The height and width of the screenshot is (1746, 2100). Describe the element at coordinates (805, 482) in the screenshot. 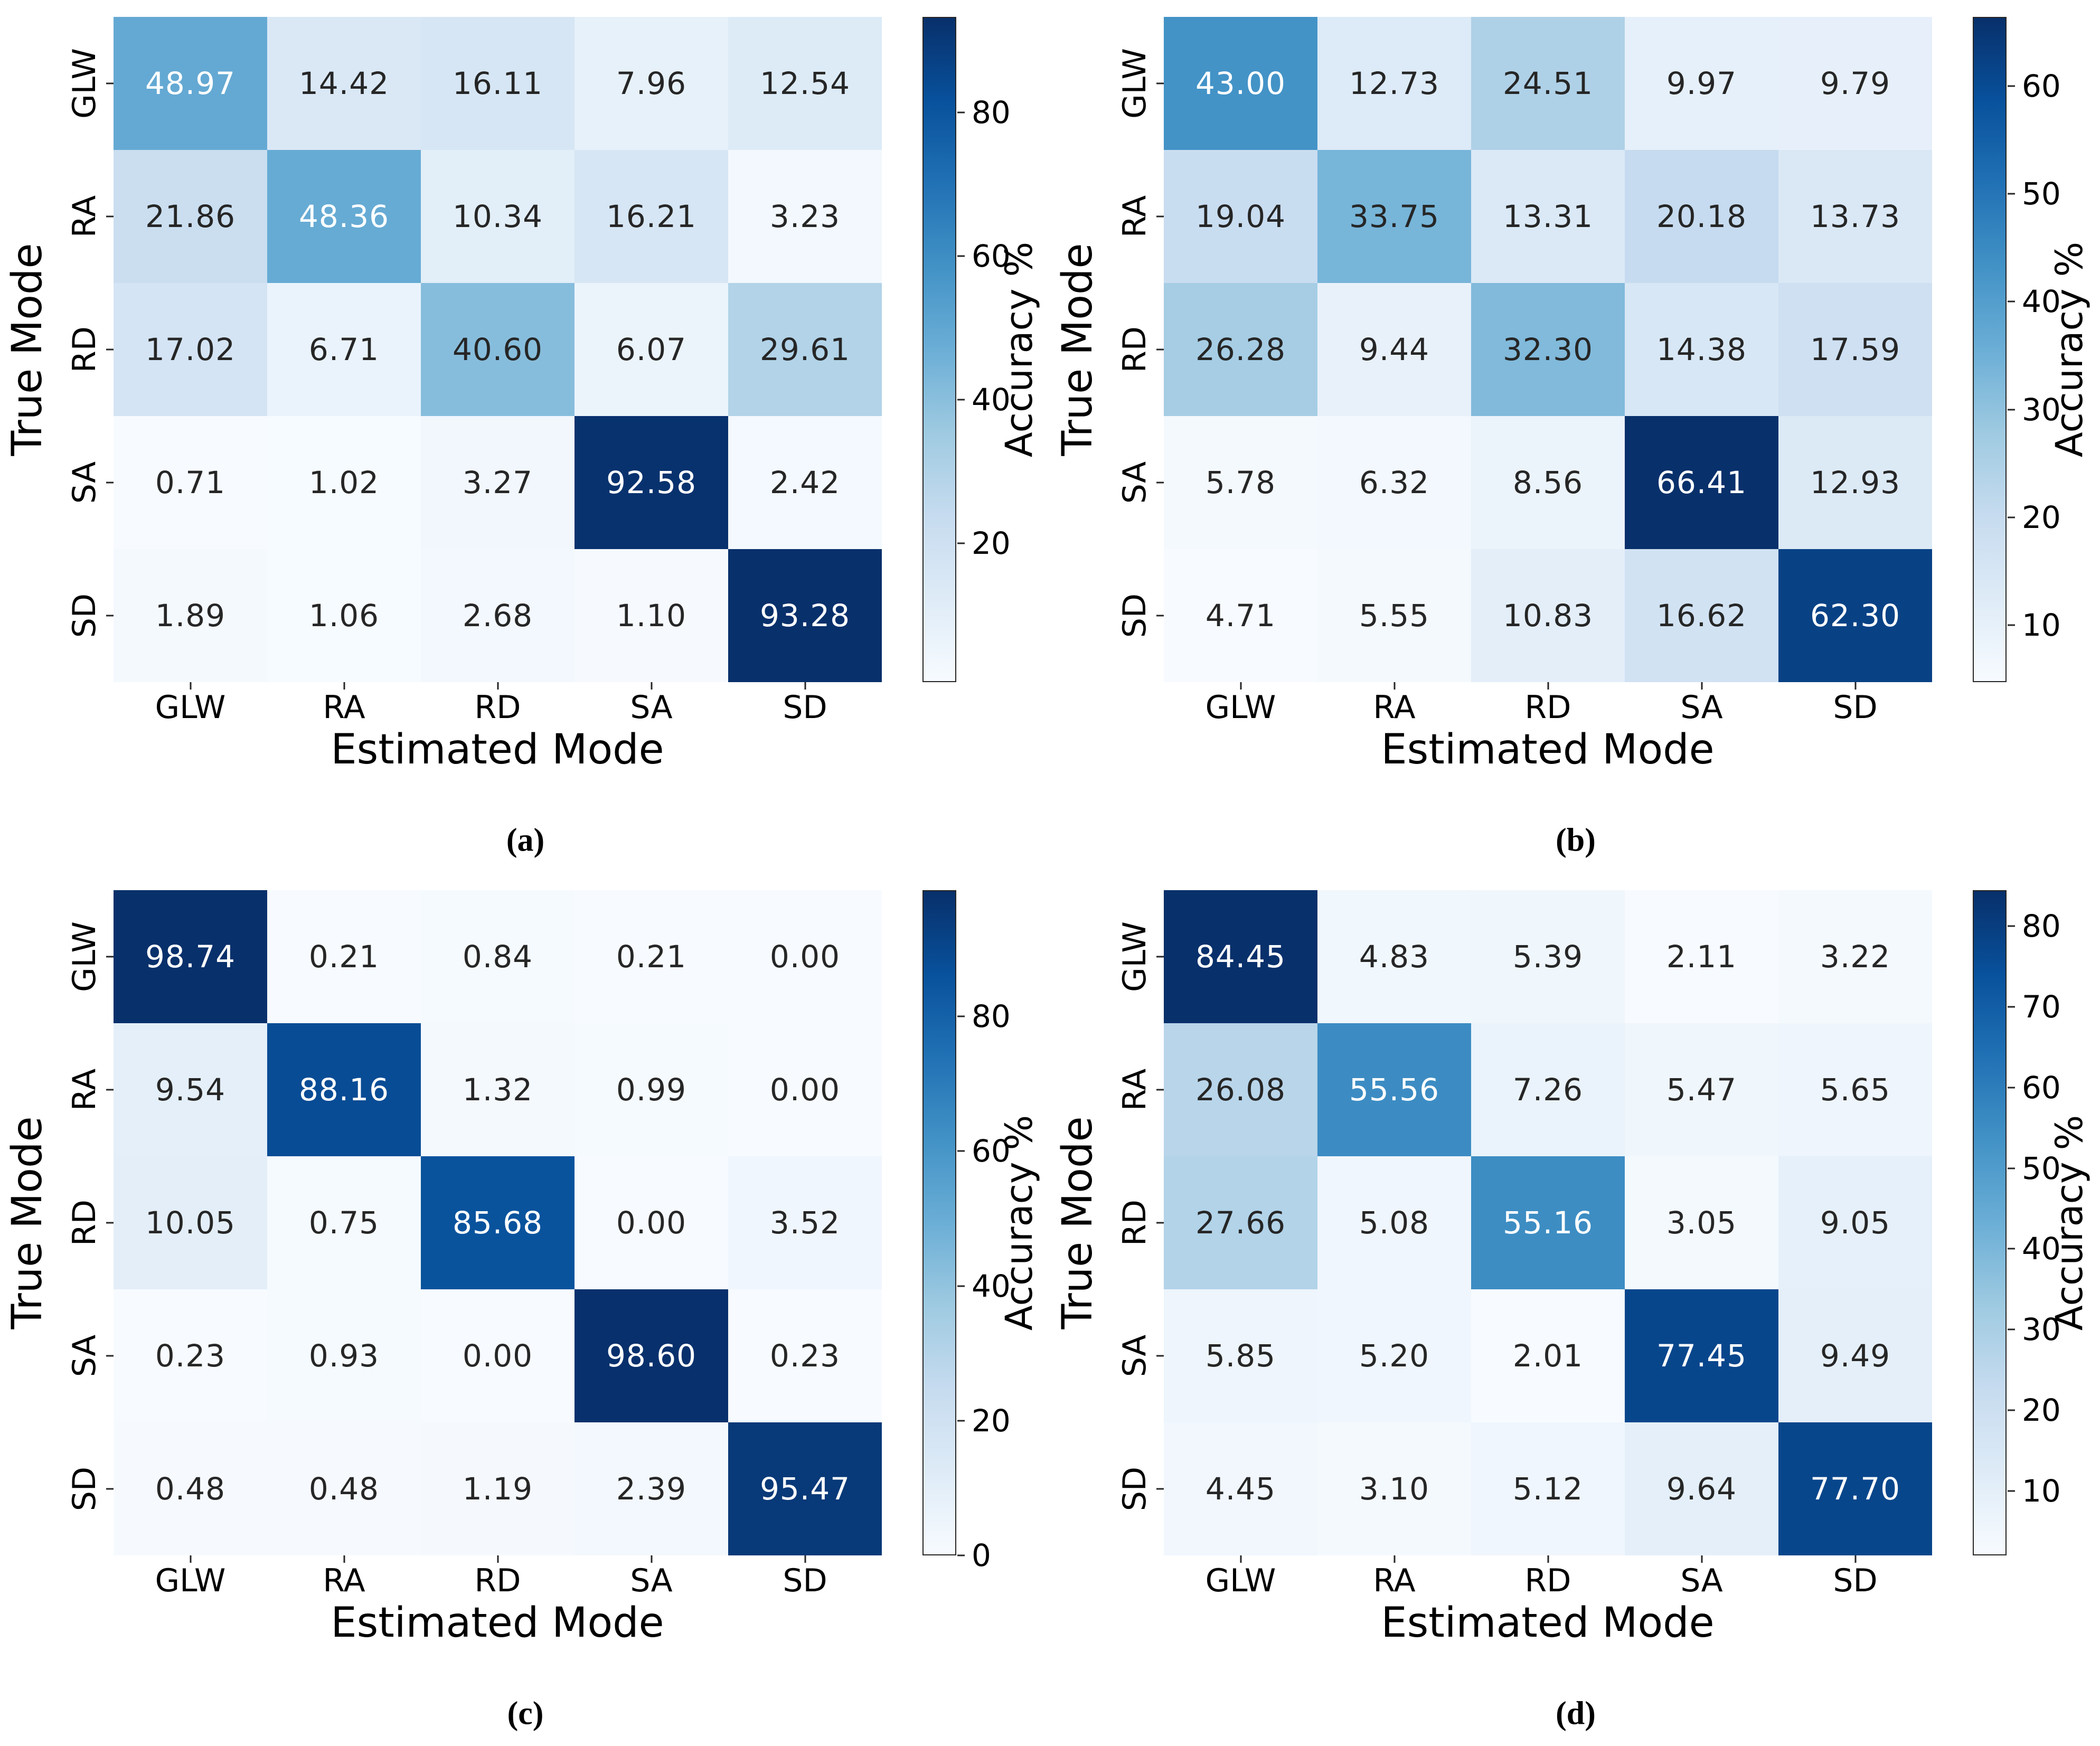

I see `heatmap-cell: 2.42` at that location.